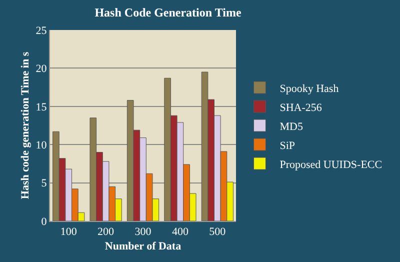 The width and height of the screenshot is (400, 262). What do you see at coordinates (180, 232) in the screenshot?
I see `x-tick-label: 400` at bounding box center [180, 232].